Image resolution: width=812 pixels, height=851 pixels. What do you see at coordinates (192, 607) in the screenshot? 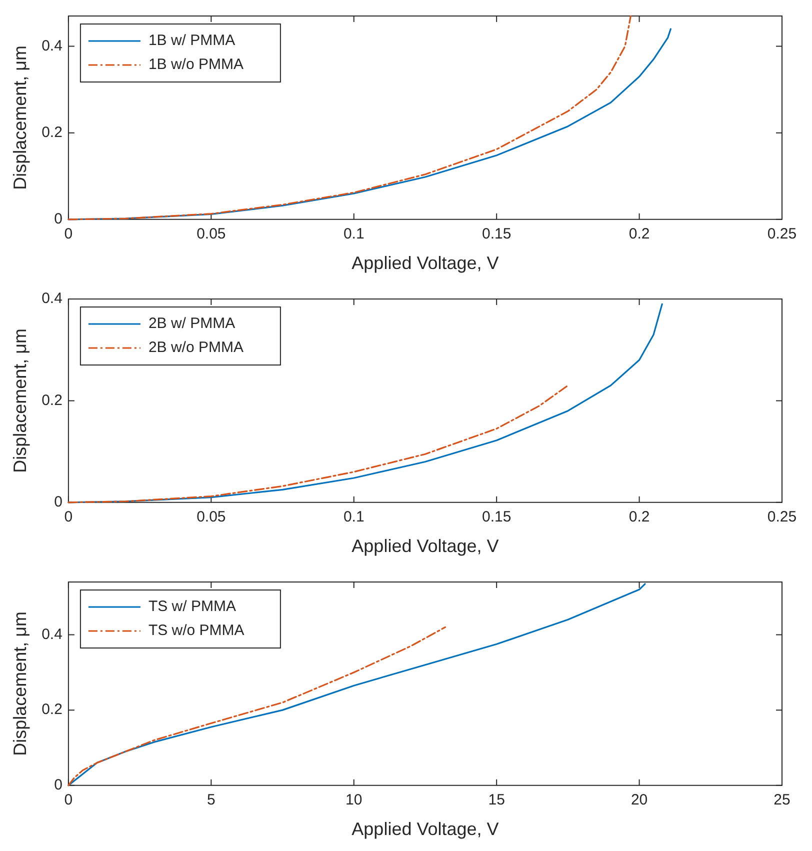
I see `legend-label: TS w/ PMMA` at bounding box center [192, 607].